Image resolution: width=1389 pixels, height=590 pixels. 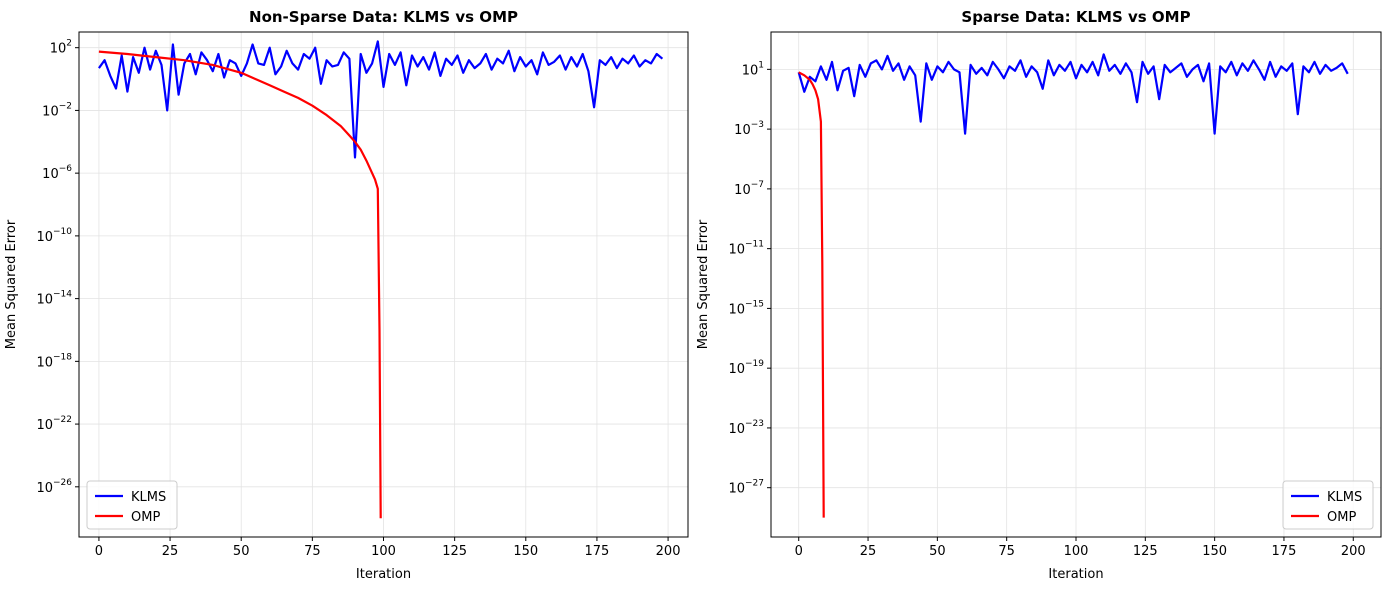 What do you see at coordinates (746, 308) in the screenshot?
I see `y-tick-label: 10⁻¹⁵` at bounding box center [746, 308].